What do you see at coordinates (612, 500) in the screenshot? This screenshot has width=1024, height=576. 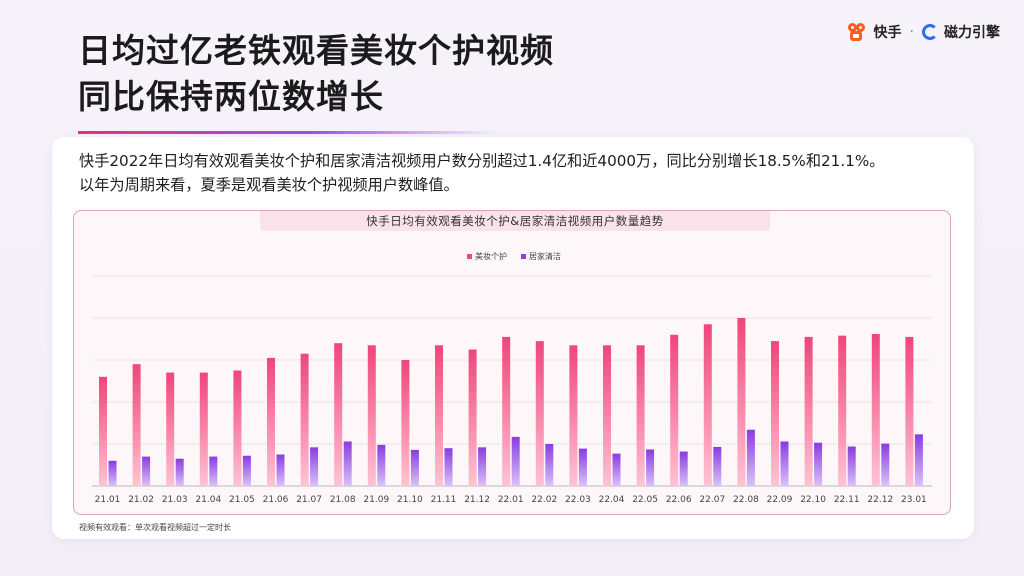 I see `x-tick-label: 22.04` at bounding box center [612, 500].